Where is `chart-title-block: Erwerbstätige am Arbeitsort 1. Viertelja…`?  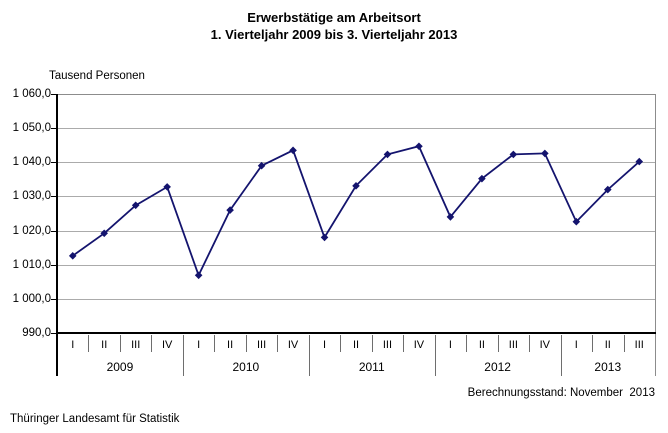
chart-title-block: Erwerbstätige am Arbeitsort 1. Viertelja… is located at coordinates (334, 26).